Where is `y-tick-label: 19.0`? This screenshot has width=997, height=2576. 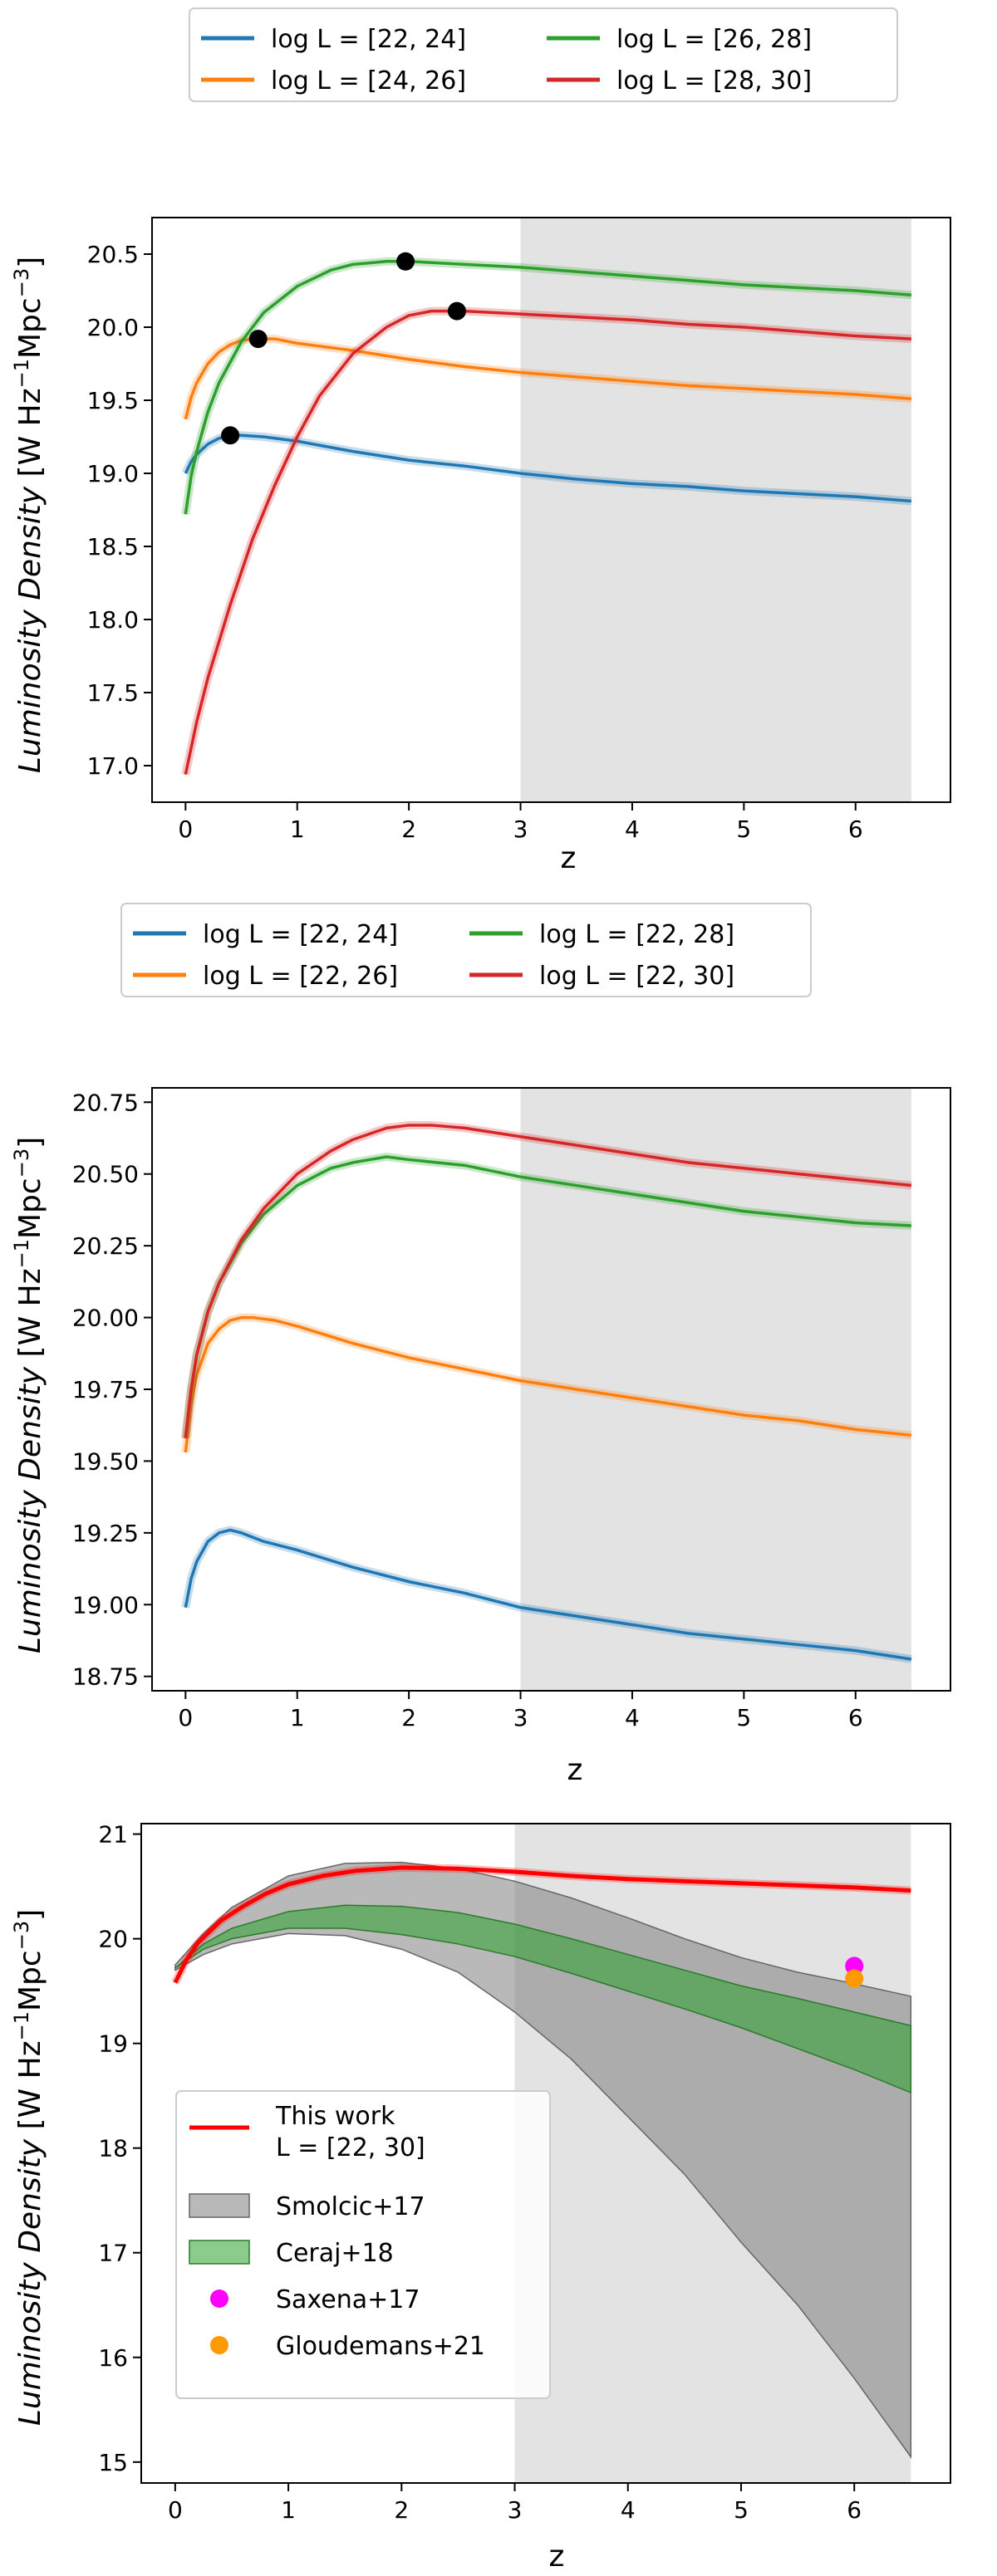
y-tick-label: 19.0 is located at coordinates (113, 474).